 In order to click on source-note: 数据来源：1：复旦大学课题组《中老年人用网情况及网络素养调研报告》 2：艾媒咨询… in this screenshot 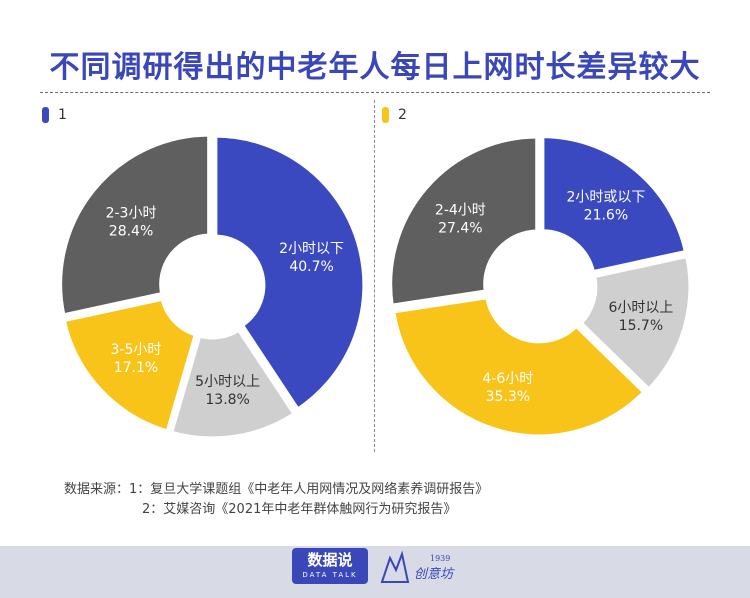, I will do `click(276, 500)`.